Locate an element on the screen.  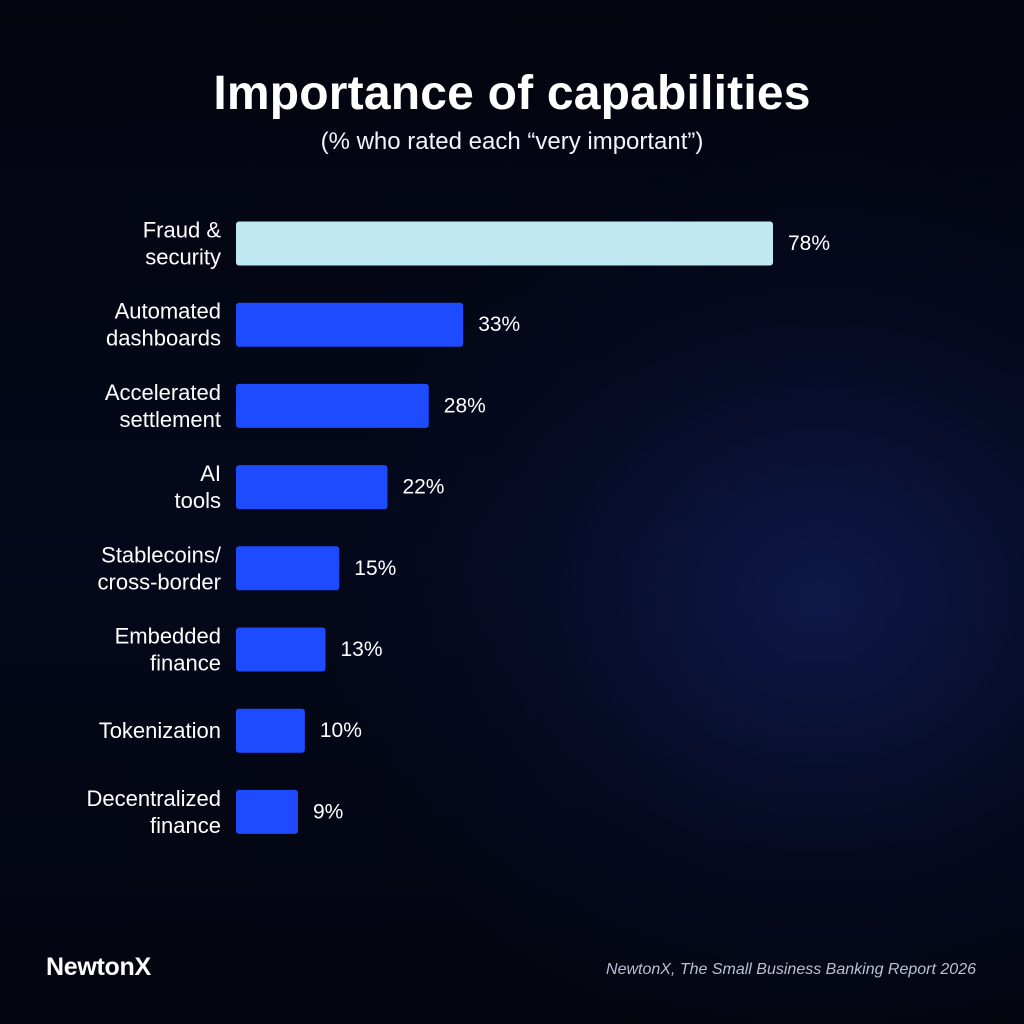
chart-subtitle: (% who rated each “very important”) is located at coordinates (512, 141).